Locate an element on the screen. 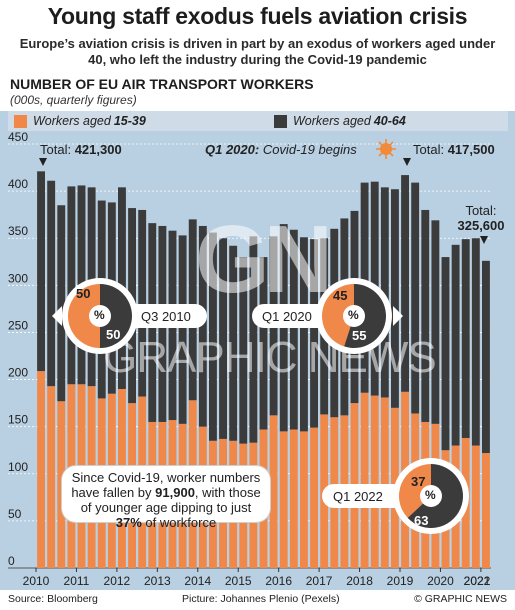 The height and width of the screenshot is (610, 515). pie1-hole is located at coordinates (100, 316).